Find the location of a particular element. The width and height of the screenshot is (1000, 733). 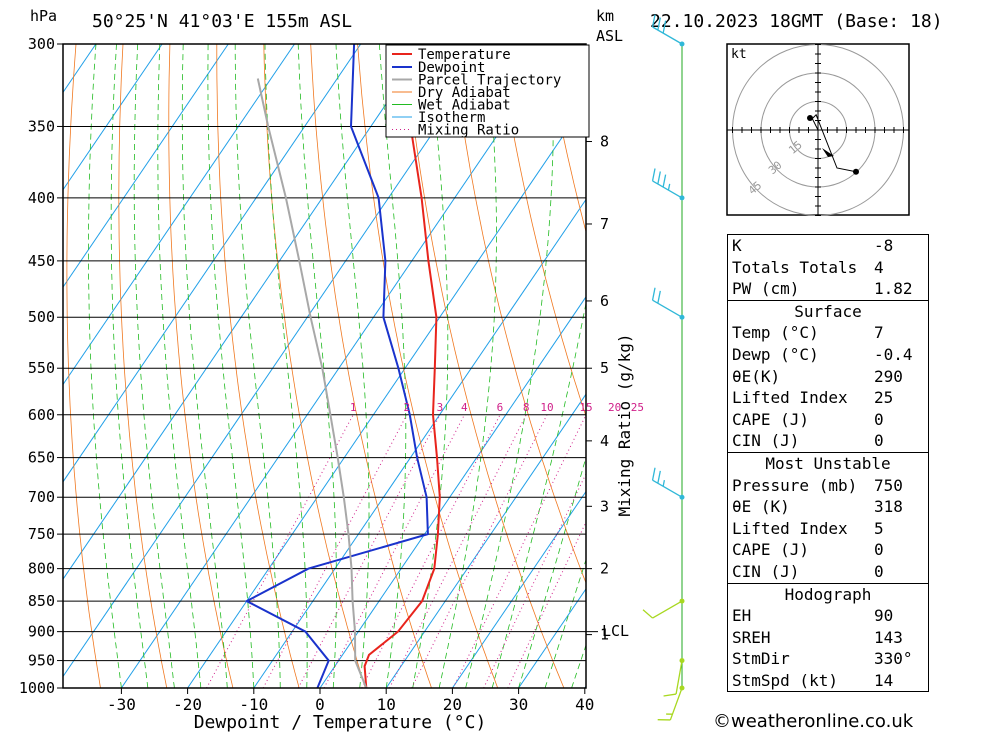

pressure-unit-label: hPa is located at coordinates (43, 16).